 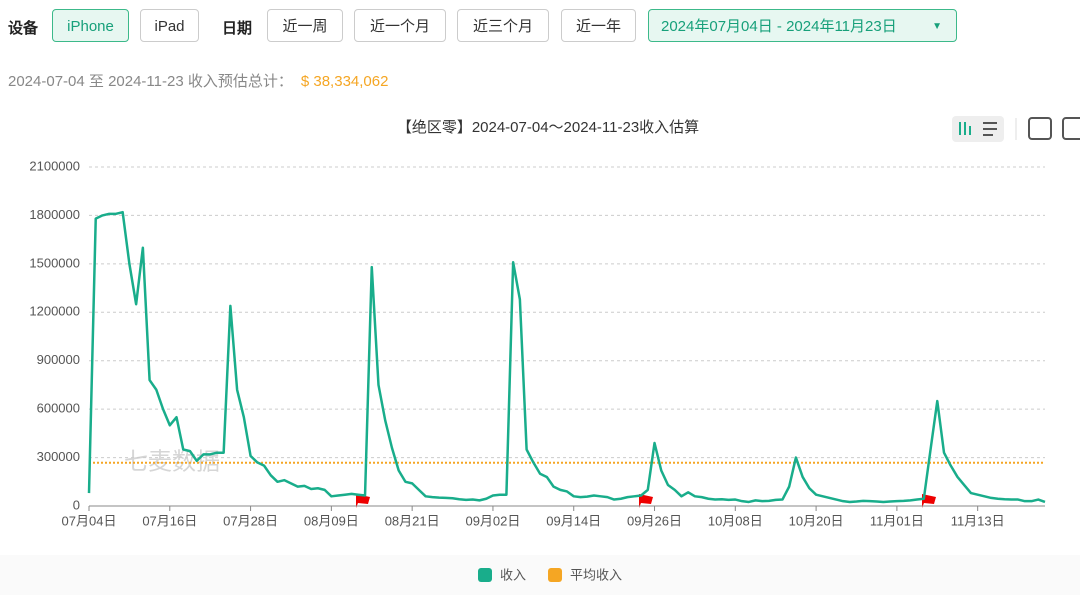 I want to click on chart-title: 【绝区零】2024-07-04～2024-11-23收入估算, so click(x=548, y=127).